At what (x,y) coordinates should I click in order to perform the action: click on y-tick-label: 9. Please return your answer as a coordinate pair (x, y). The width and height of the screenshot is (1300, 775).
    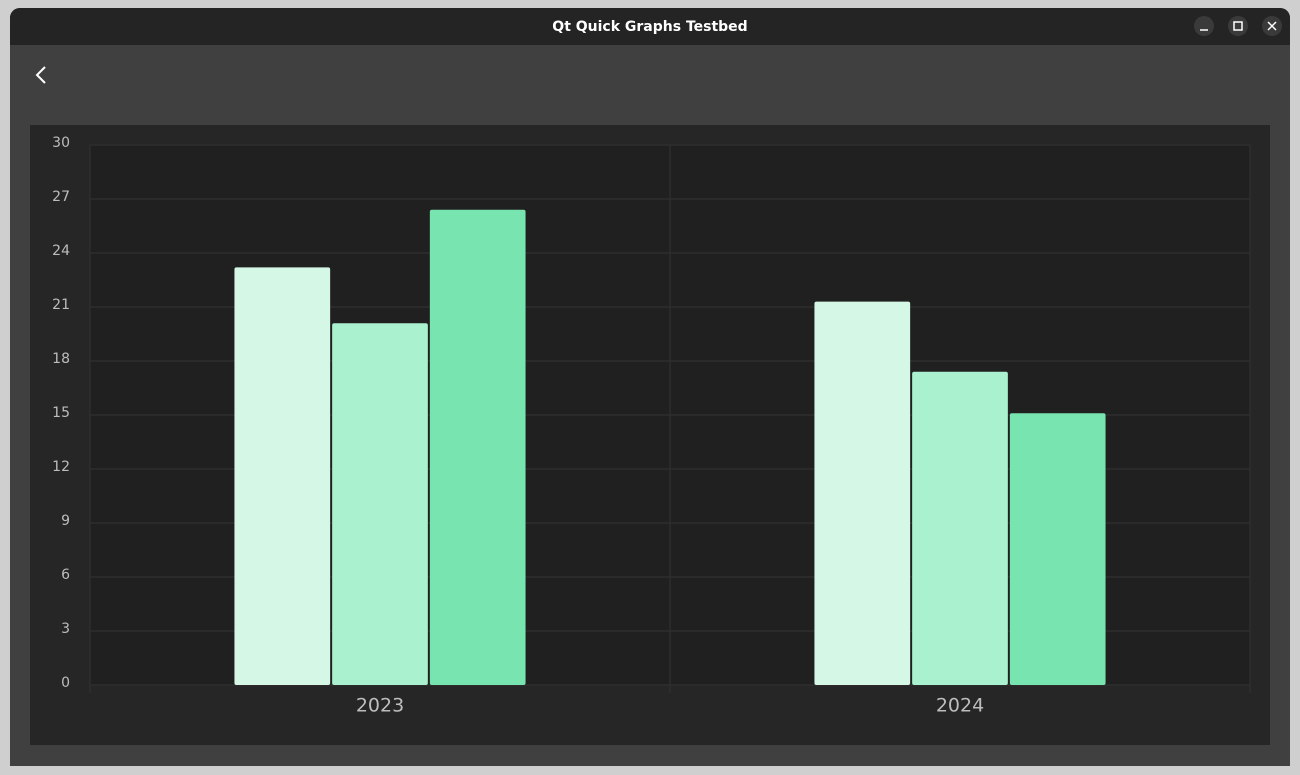
    Looking at the image, I should click on (65, 521).